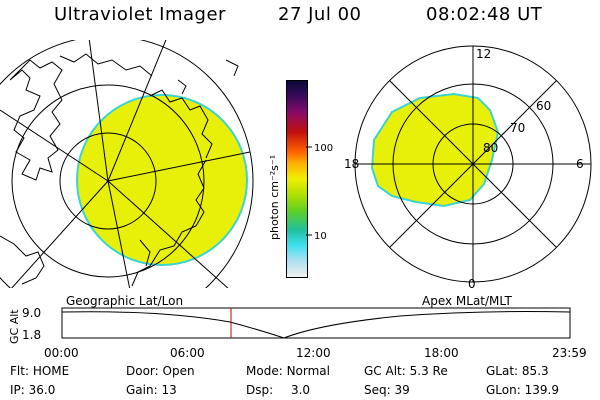 Image resolution: width=600 pixels, height=400 pixels. I want to click on status-gain: Gain: 13, so click(151, 390).